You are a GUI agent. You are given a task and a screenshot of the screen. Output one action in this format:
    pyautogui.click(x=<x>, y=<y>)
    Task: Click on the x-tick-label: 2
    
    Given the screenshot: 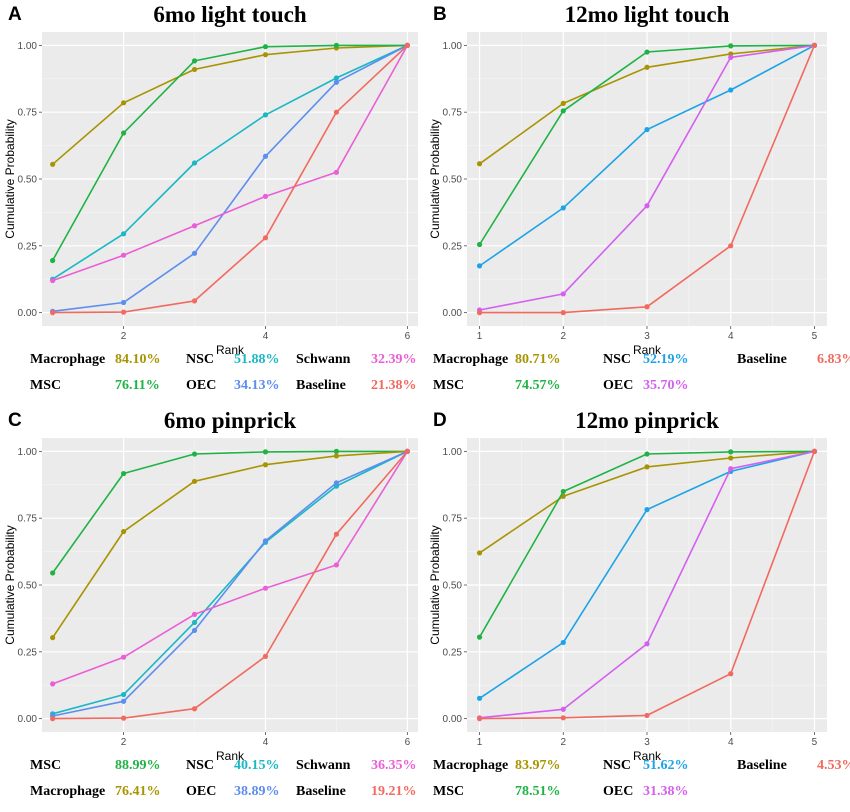 What is the action you would take?
    pyautogui.click(x=563, y=336)
    